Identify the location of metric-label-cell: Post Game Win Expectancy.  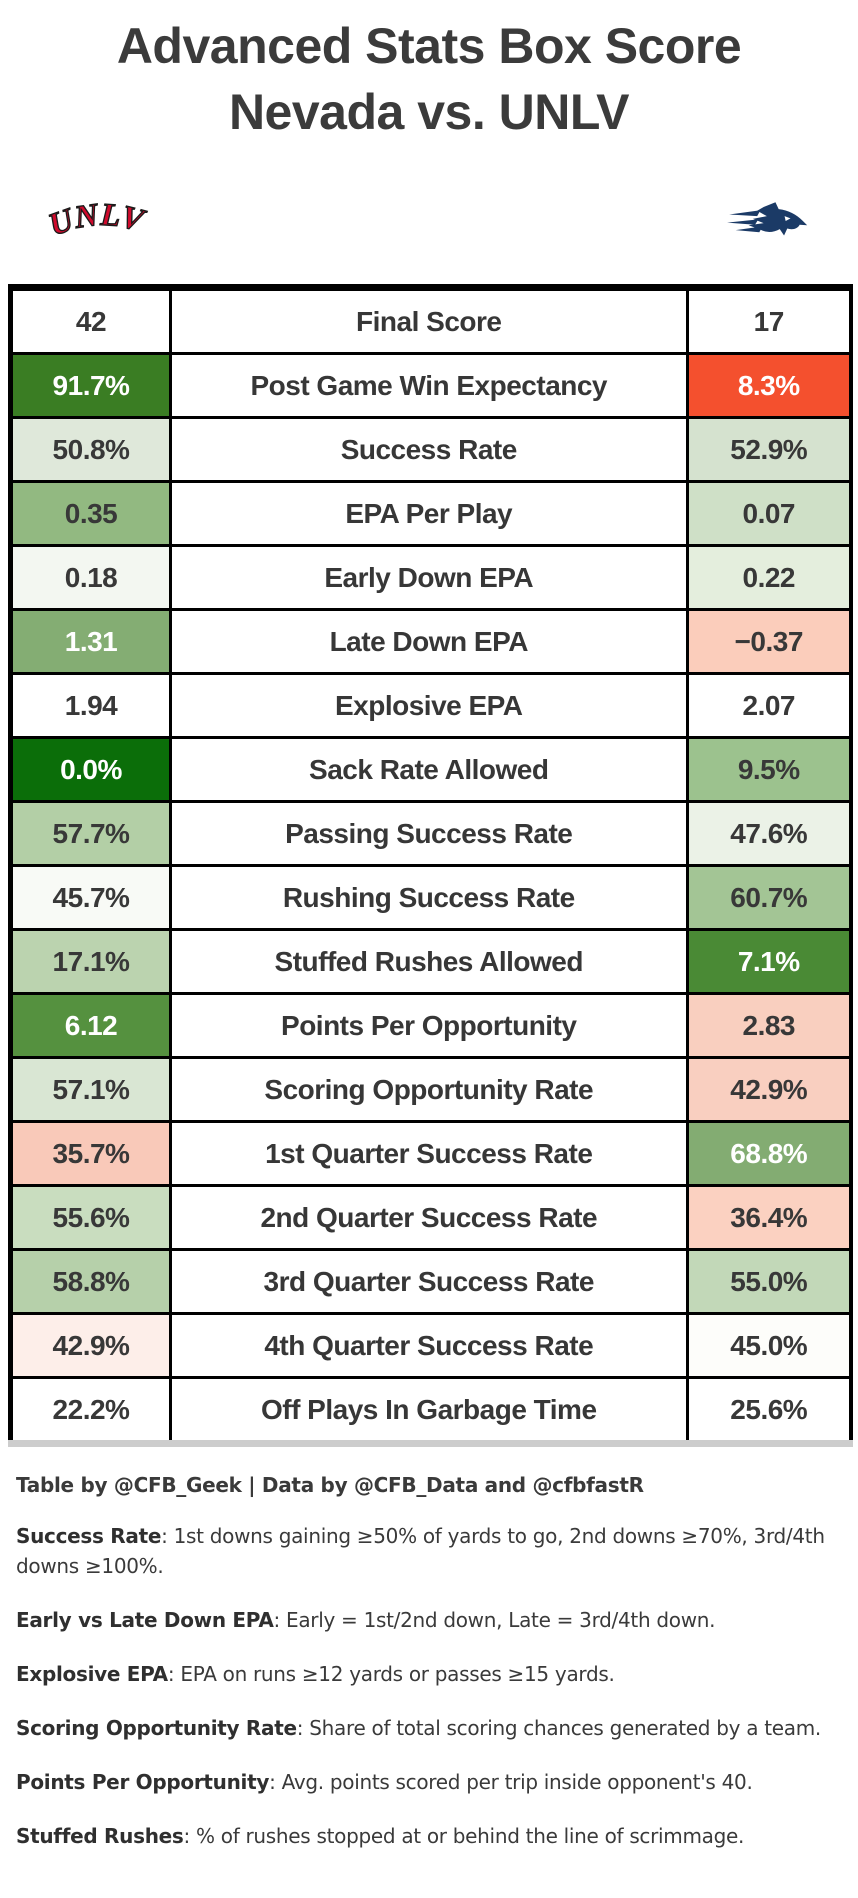
(429, 385).